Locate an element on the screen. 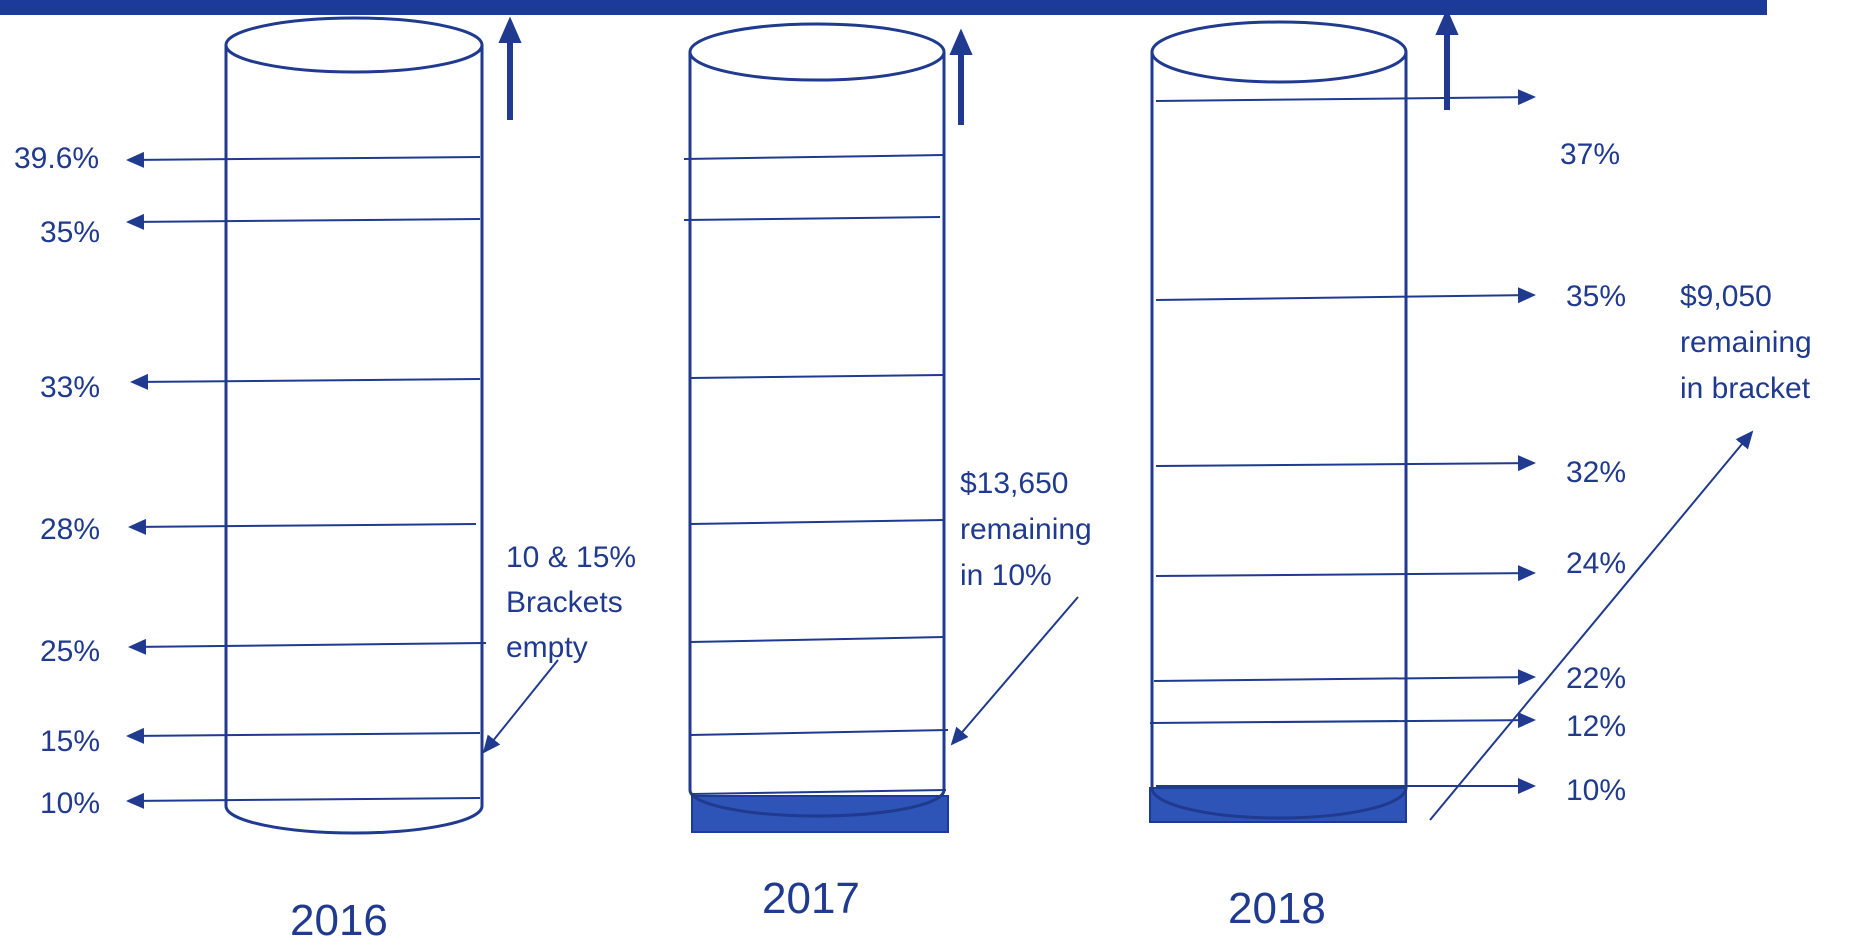 Image resolution: width=1854 pixels, height=946 pixels. rate-label-2016: 39.6% is located at coordinates (57, 158).